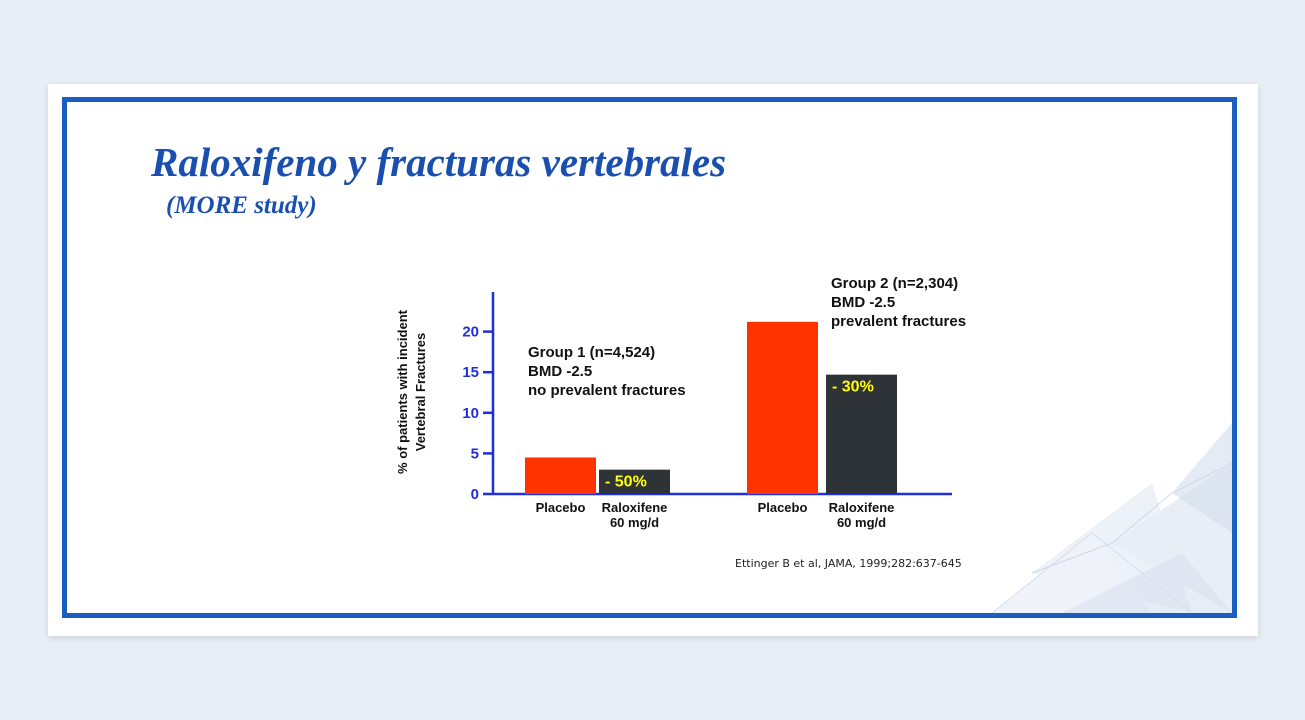  Describe the element at coordinates (591, 352) in the screenshot. I see `group-label-line: Group 1 (n=4,524)` at that location.